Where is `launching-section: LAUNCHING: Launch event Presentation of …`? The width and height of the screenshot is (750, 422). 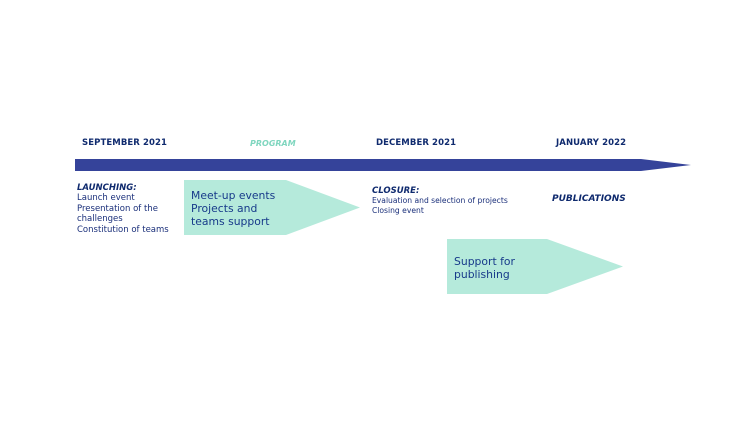
launching-section: LAUNCHING: Launch event Presentation of … is located at coordinates (123, 209).